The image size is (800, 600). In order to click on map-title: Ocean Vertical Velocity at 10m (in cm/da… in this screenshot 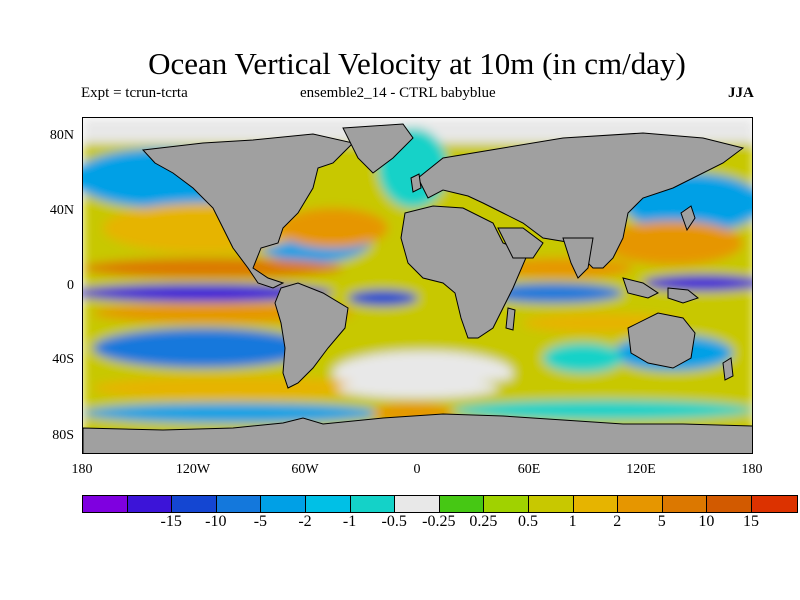, I will do `click(417, 63)`.